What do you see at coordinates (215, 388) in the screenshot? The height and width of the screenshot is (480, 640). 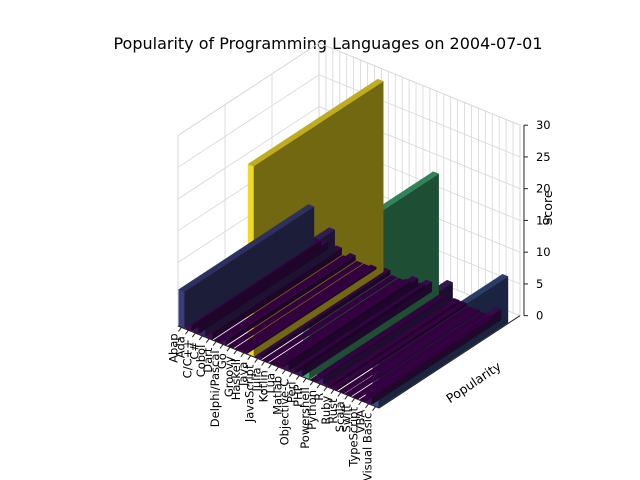 I see `x-tick-label: Delphi/Pascal` at bounding box center [215, 388].